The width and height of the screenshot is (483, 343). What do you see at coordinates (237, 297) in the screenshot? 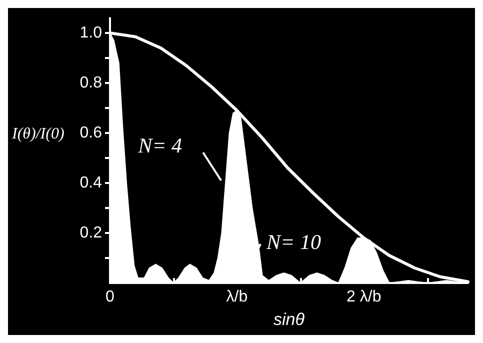
I see `x-tick-label: λ/b` at bounding box center [237, 297].